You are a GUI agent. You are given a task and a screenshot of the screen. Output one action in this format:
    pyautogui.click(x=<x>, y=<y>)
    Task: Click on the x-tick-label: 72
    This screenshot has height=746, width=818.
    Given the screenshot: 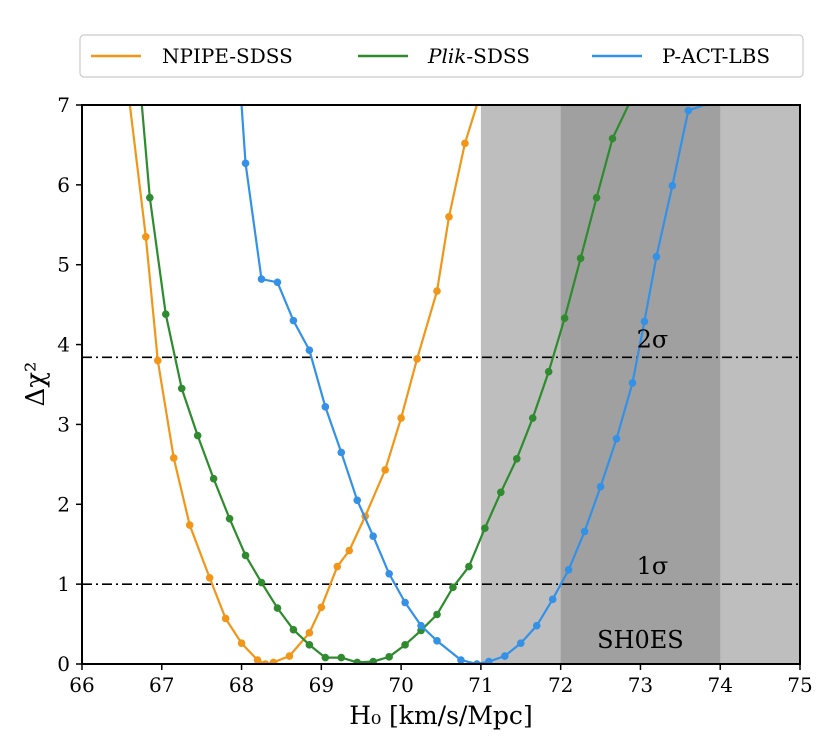 What is the action you would take?
    pyautogui.click(x=560, y=685)
    